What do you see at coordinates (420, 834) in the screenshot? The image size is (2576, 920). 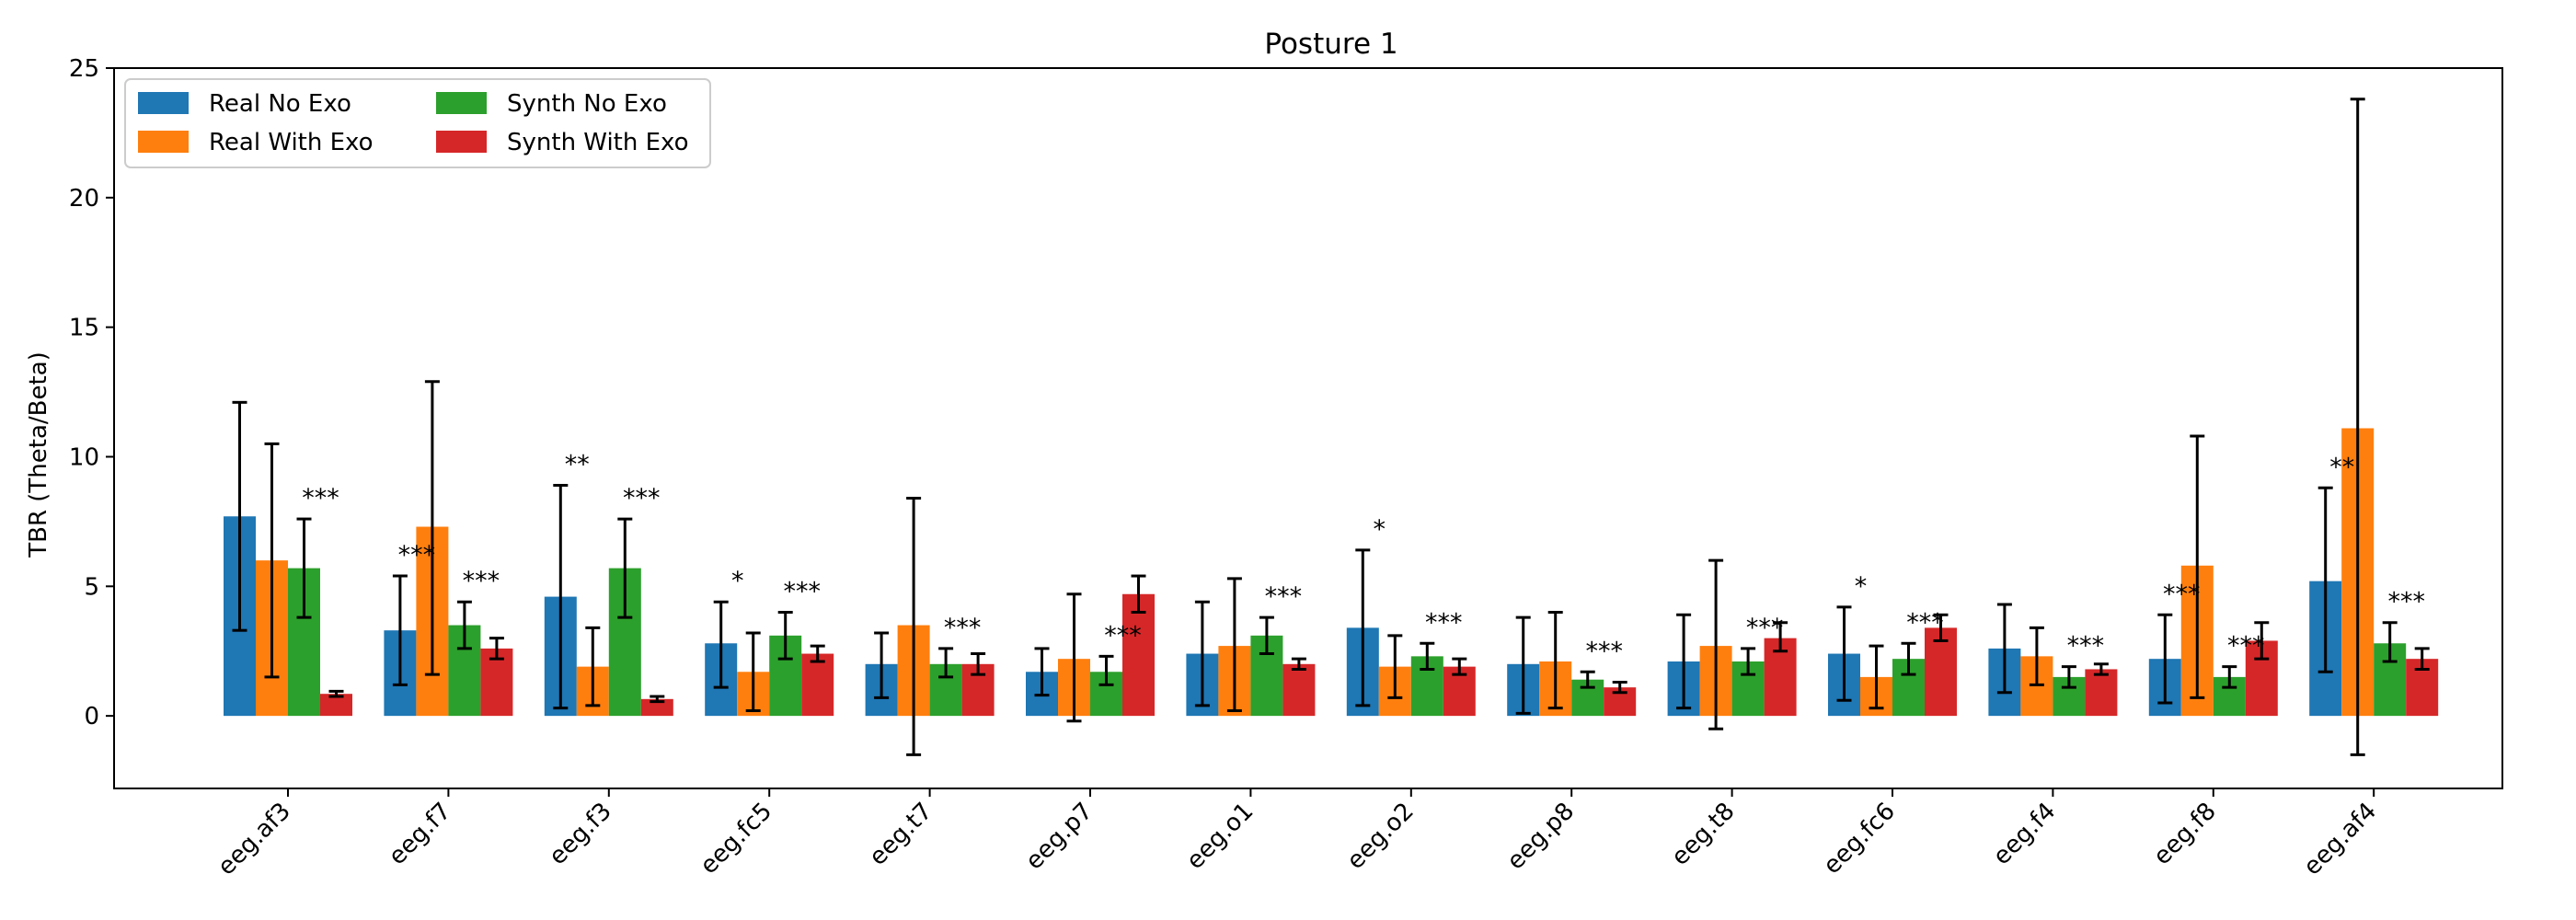 I see `x-tick-label: eeg.f7` at bounding box center [420, 834].